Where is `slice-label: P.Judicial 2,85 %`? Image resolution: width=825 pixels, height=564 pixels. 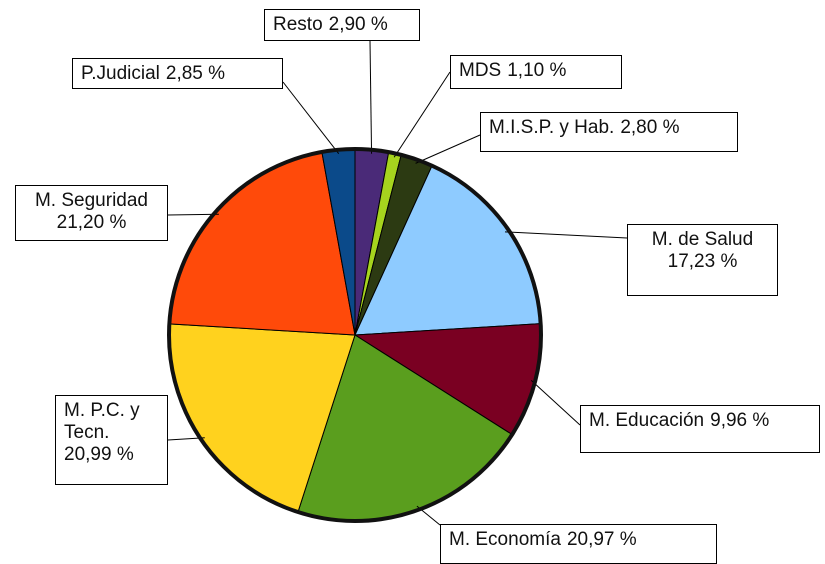 slice-label: P.Judicial 2,85 % is located at coordinates (177, 73).